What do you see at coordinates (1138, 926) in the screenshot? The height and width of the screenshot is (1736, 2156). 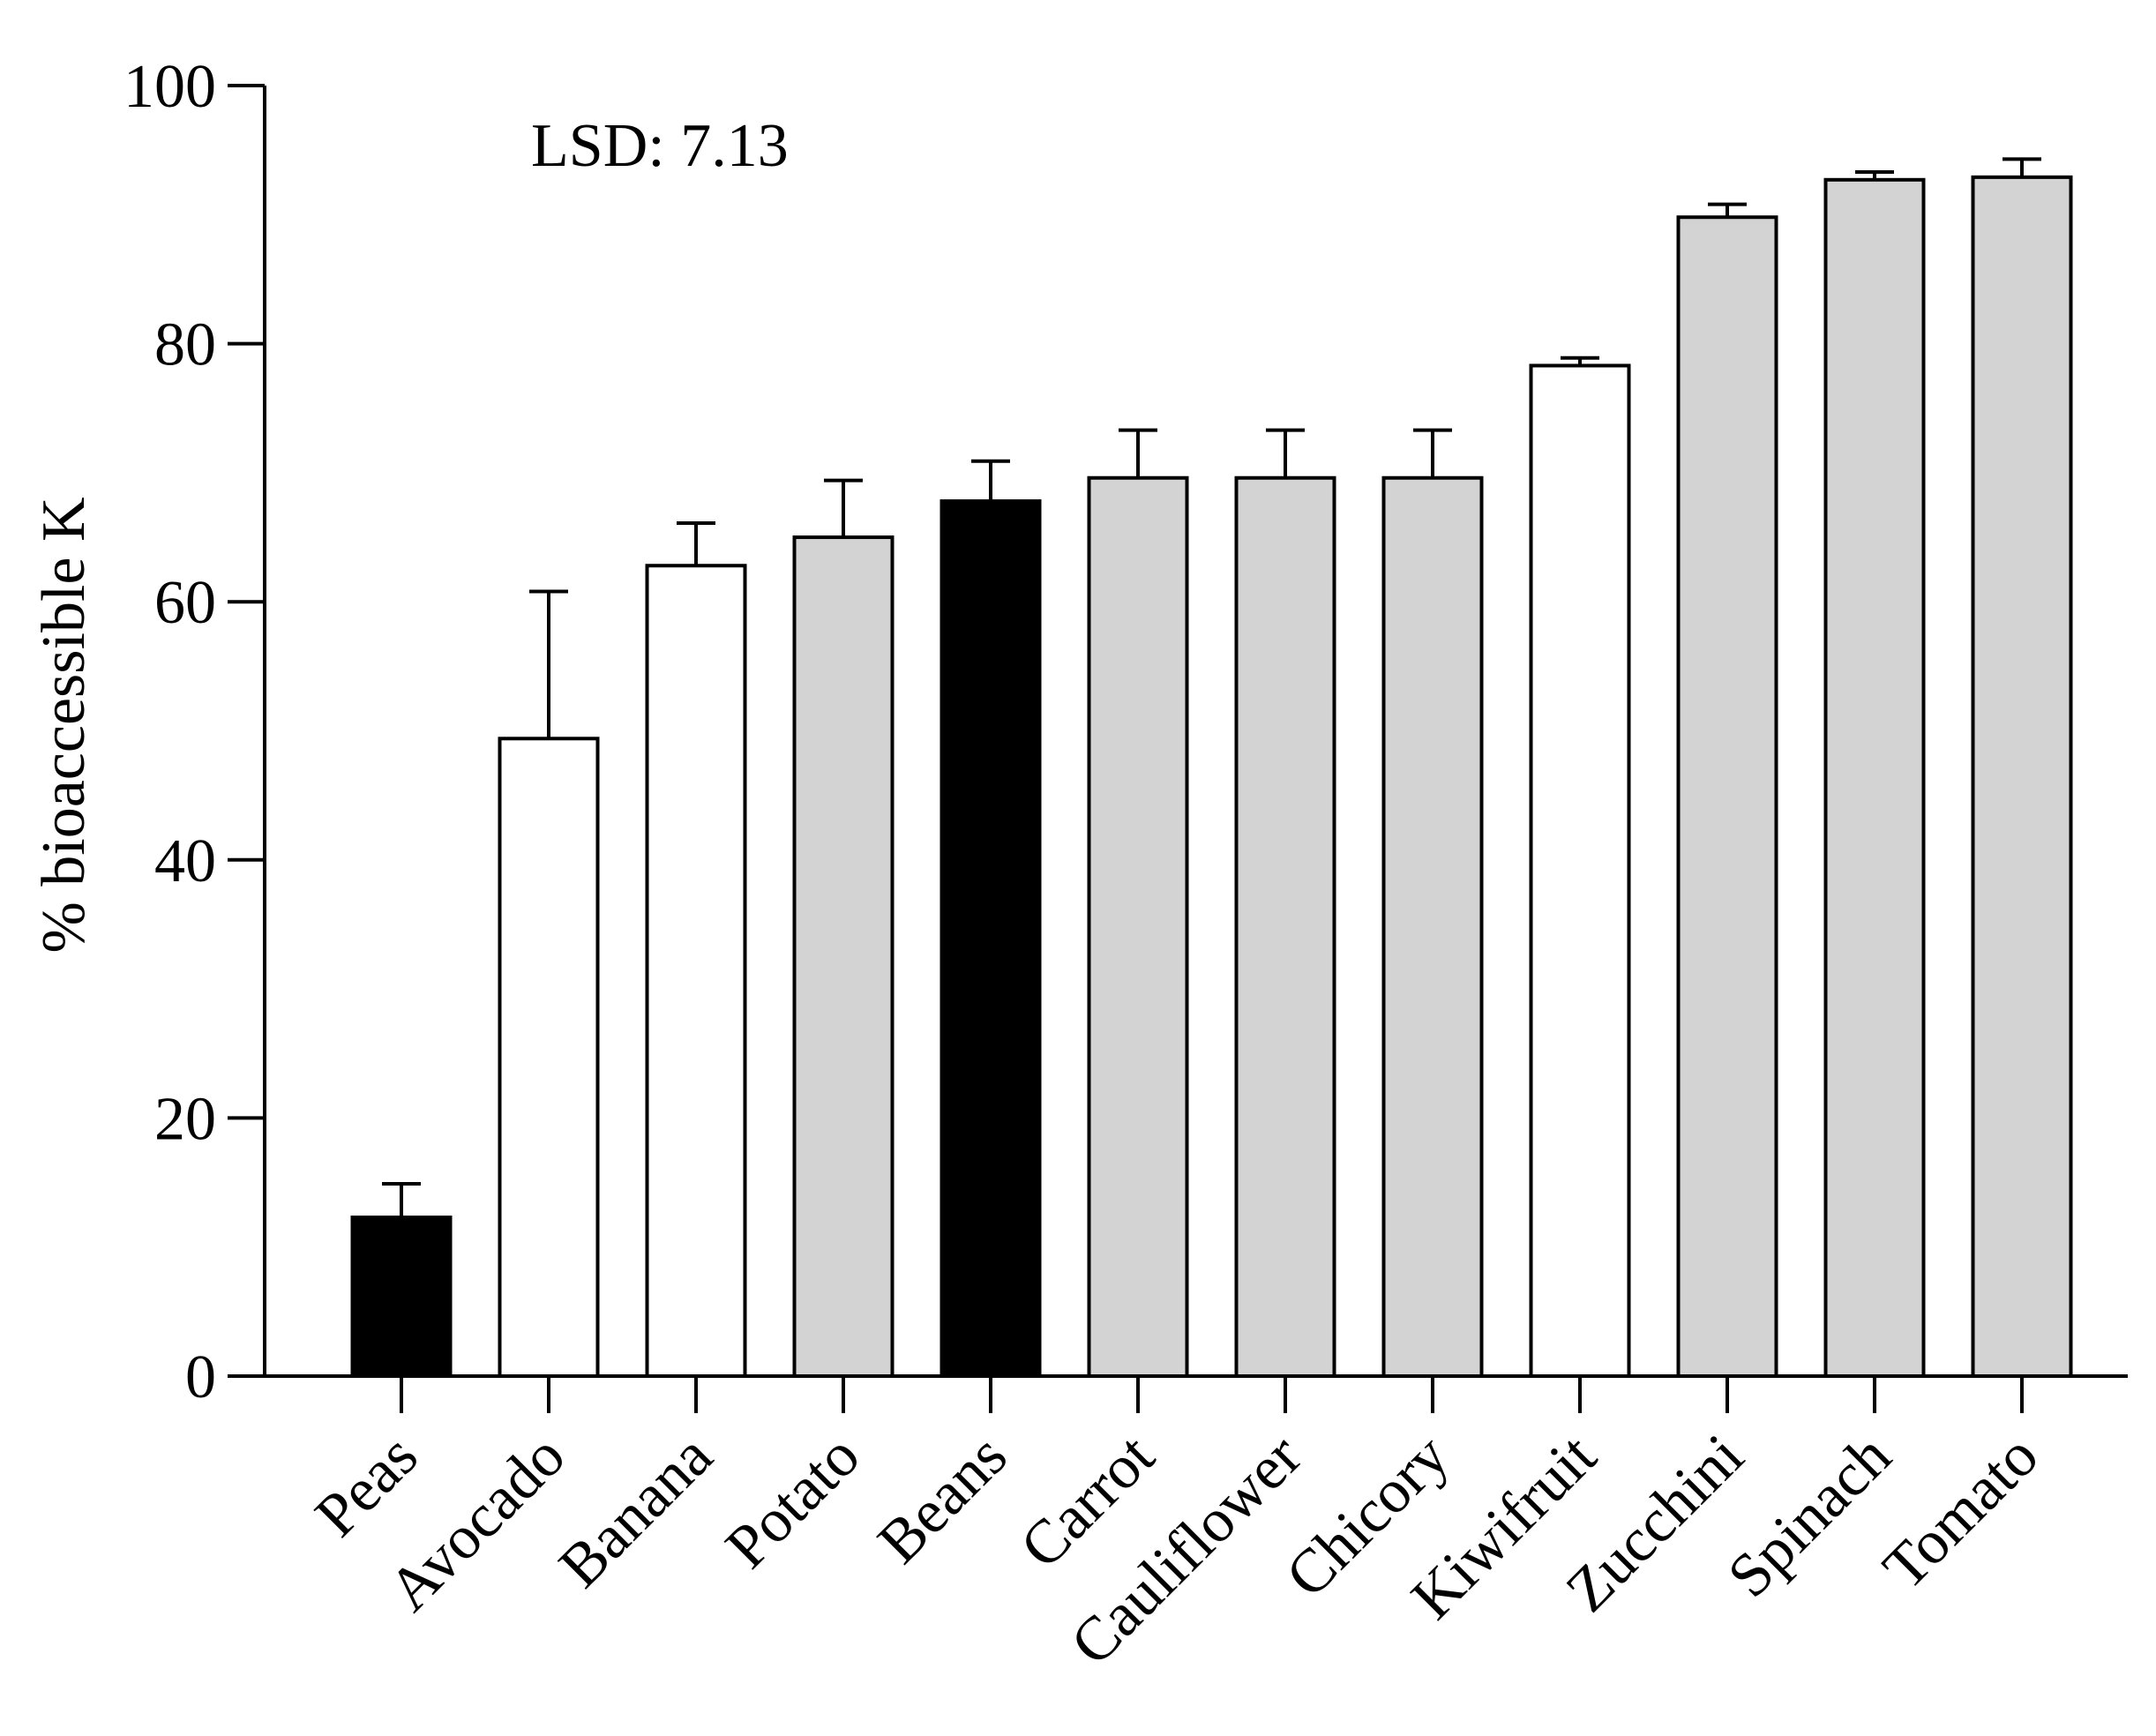 I see `bar-carrot` at bounding box center [1138, 926].